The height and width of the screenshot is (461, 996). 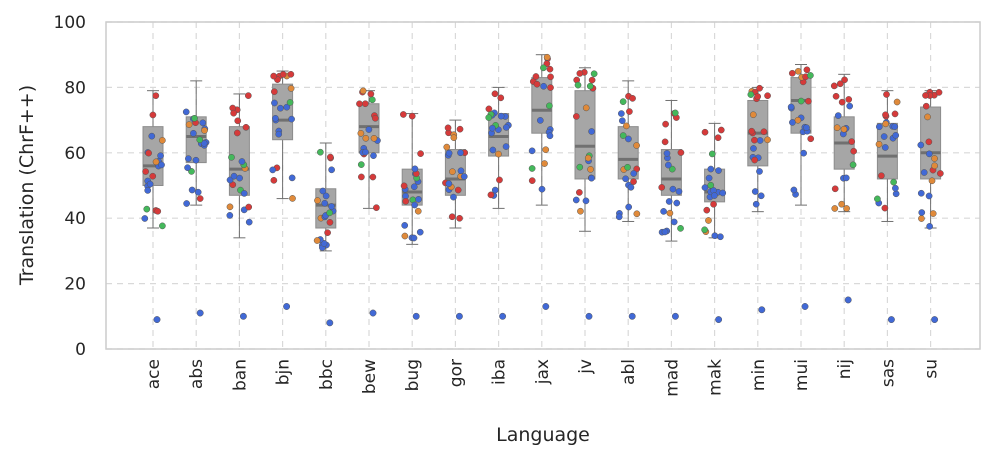 I want to click on box-bjn, so click(x=283, y=112).